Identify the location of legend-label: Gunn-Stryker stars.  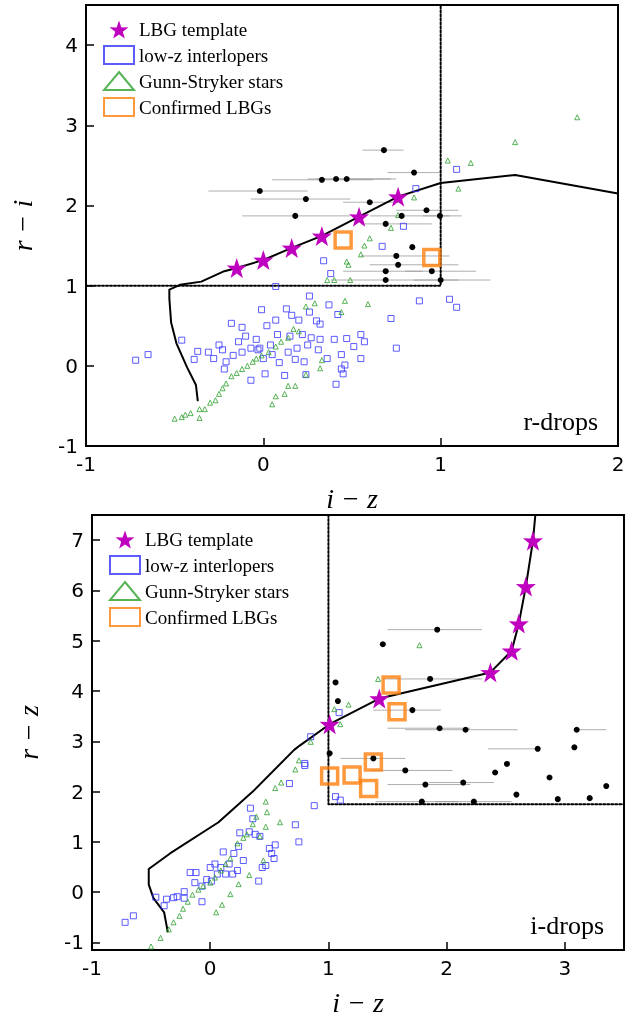
(211, 81).